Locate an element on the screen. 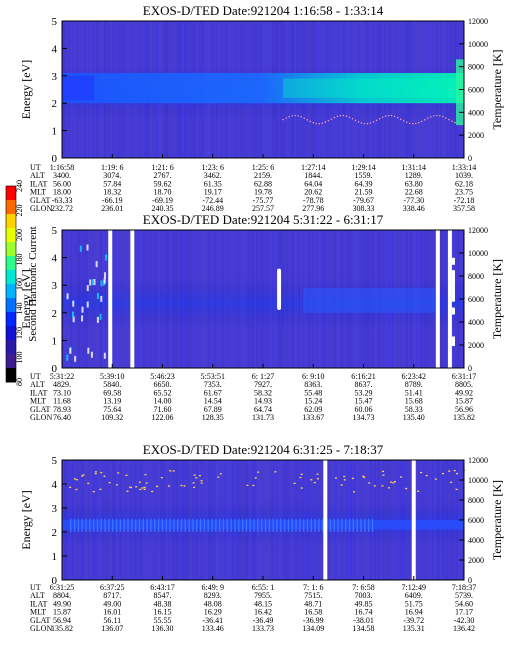 The width and height of the screenshot is (505, 654). y2-tick-label: 12000 is located at coordinates (478, 21).